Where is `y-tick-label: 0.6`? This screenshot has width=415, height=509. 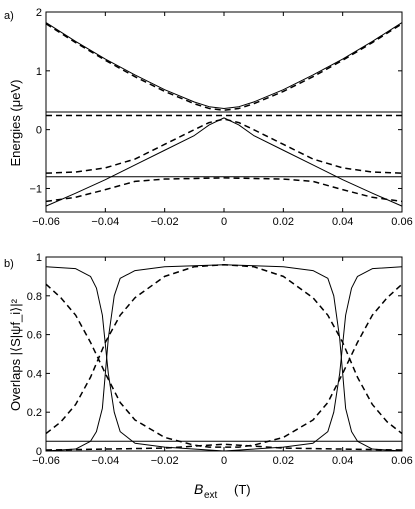
y-tick-label: 0.6 is located at coordinates (34, 336).